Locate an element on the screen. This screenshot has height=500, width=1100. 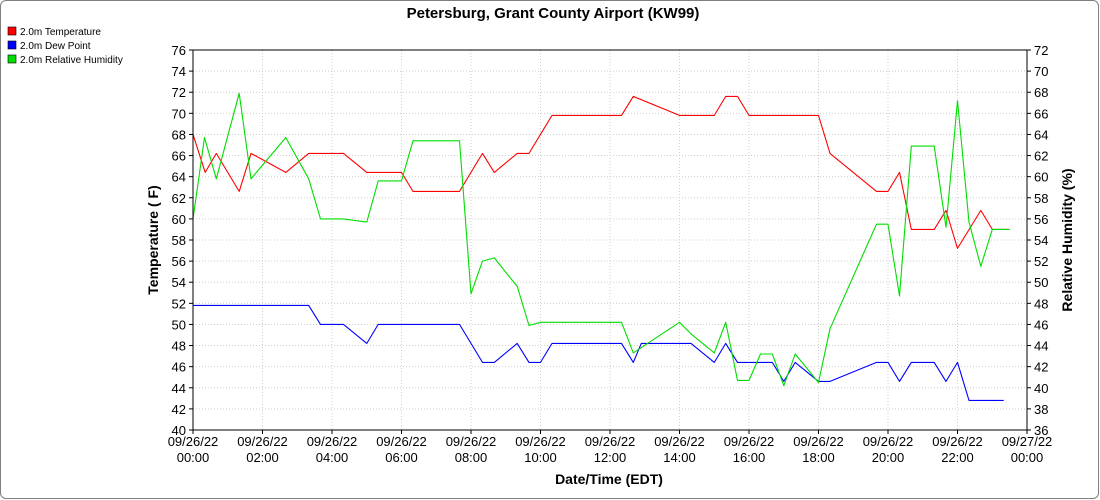
y-tick-label: 54 is located at coordinates (179, 282).